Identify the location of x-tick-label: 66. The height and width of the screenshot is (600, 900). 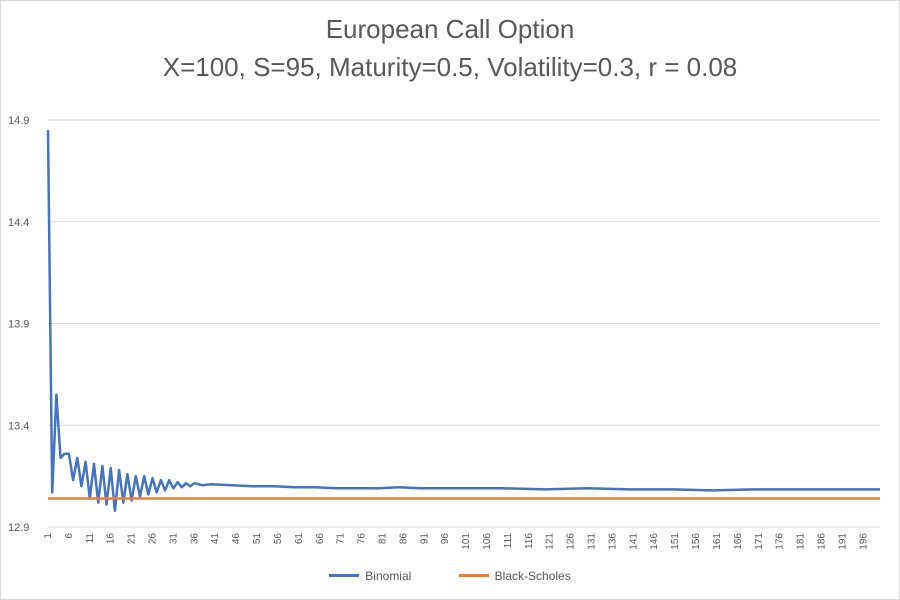
(320, 539).